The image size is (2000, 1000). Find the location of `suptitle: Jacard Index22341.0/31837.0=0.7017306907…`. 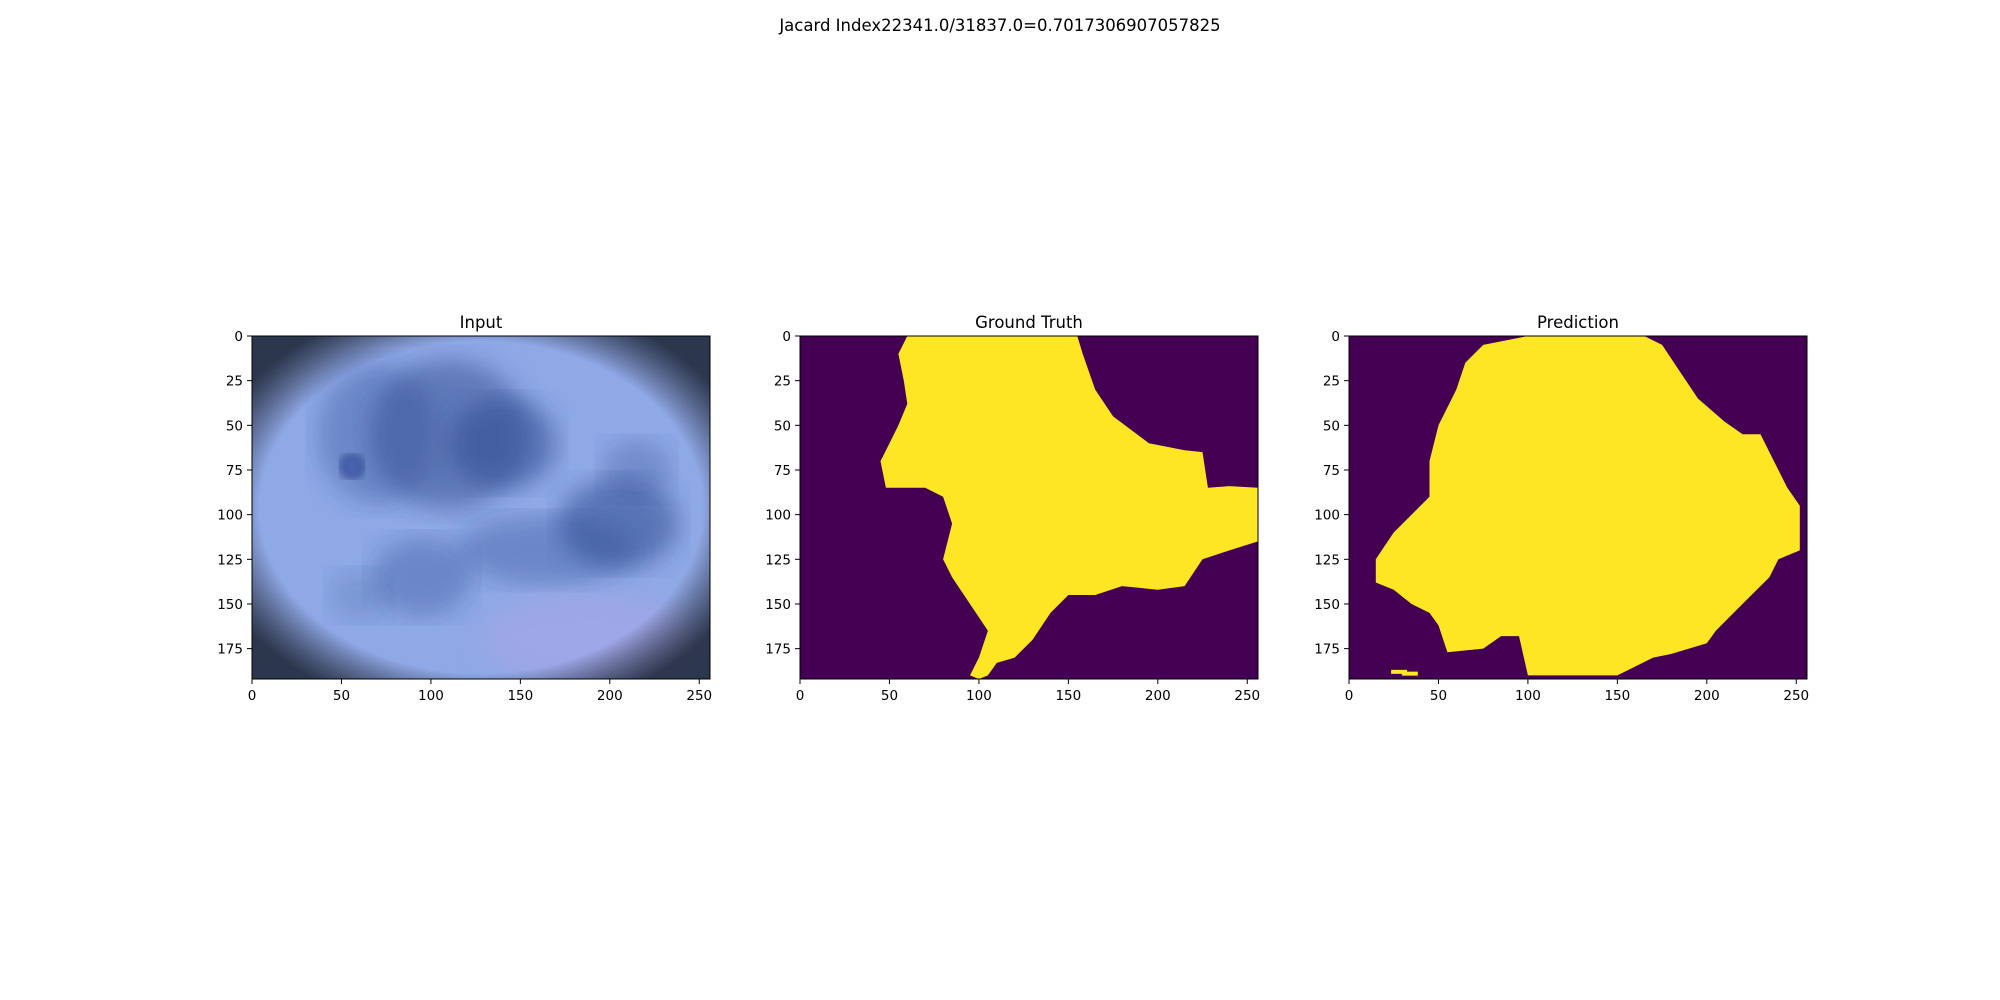

suptitle: Jacard Index22341.0/31837.0=0.7017306907… is located at coordinates (999, 25).